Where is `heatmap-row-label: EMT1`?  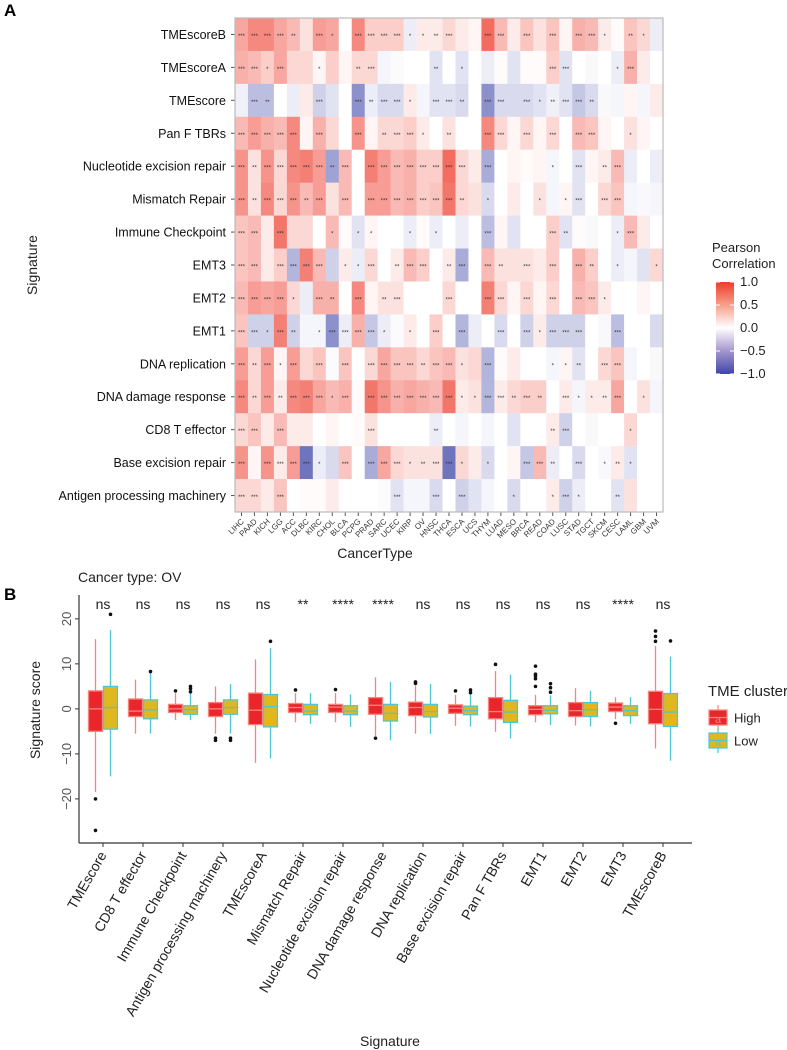
heatmap-row-label: EMT1 is located at coordinates (209, 331).